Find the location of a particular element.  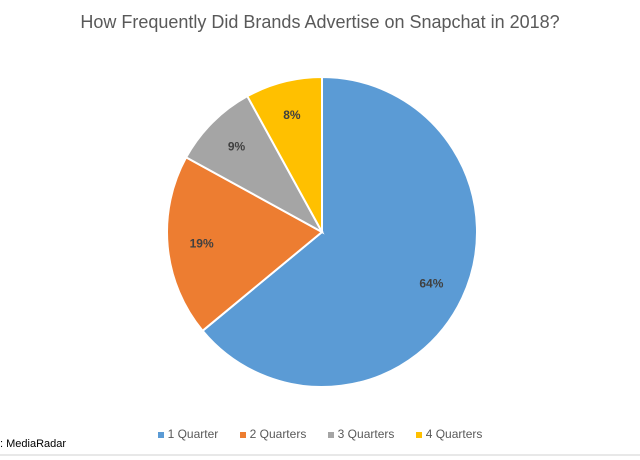

data-label-1: 64% is located at coordinates (431, 283).